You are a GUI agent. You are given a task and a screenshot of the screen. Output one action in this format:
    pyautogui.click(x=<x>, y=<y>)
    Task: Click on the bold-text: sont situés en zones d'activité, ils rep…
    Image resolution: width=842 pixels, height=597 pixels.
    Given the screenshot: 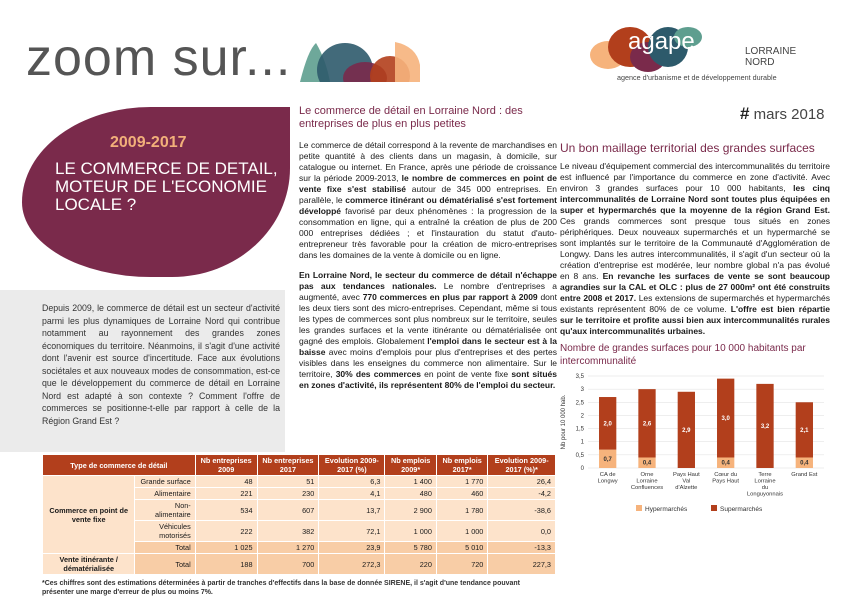 What is the action you would take?
    pyautogui.click(x=428, y=379)
    